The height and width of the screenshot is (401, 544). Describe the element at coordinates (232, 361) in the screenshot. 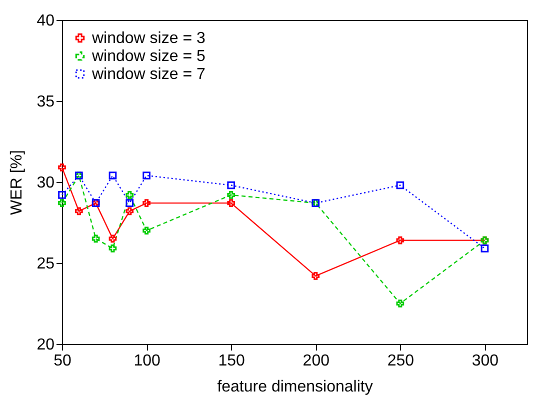

I see `x-tick-label: 150` at that location.